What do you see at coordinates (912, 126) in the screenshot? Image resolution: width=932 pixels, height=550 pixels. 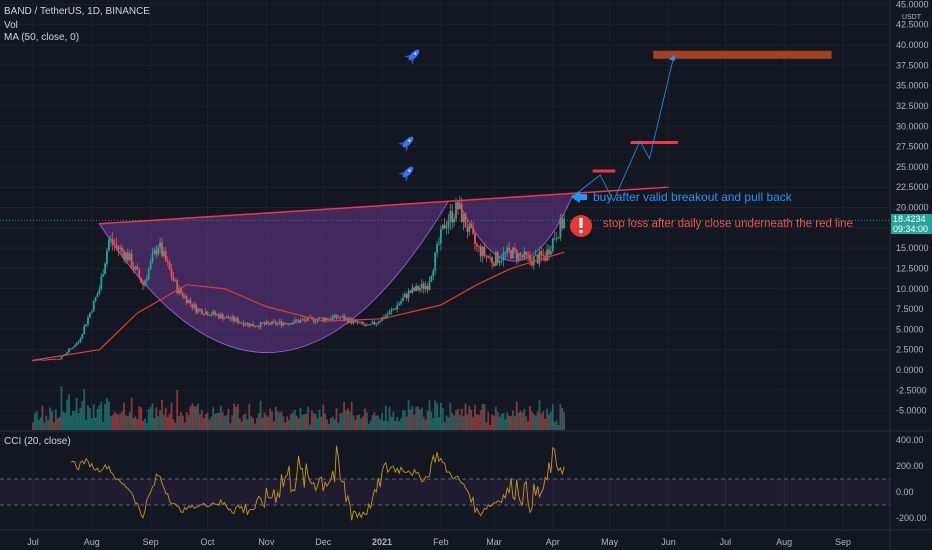 I see `price-tick-label: 30.0000` at bounding box center [912, 126].